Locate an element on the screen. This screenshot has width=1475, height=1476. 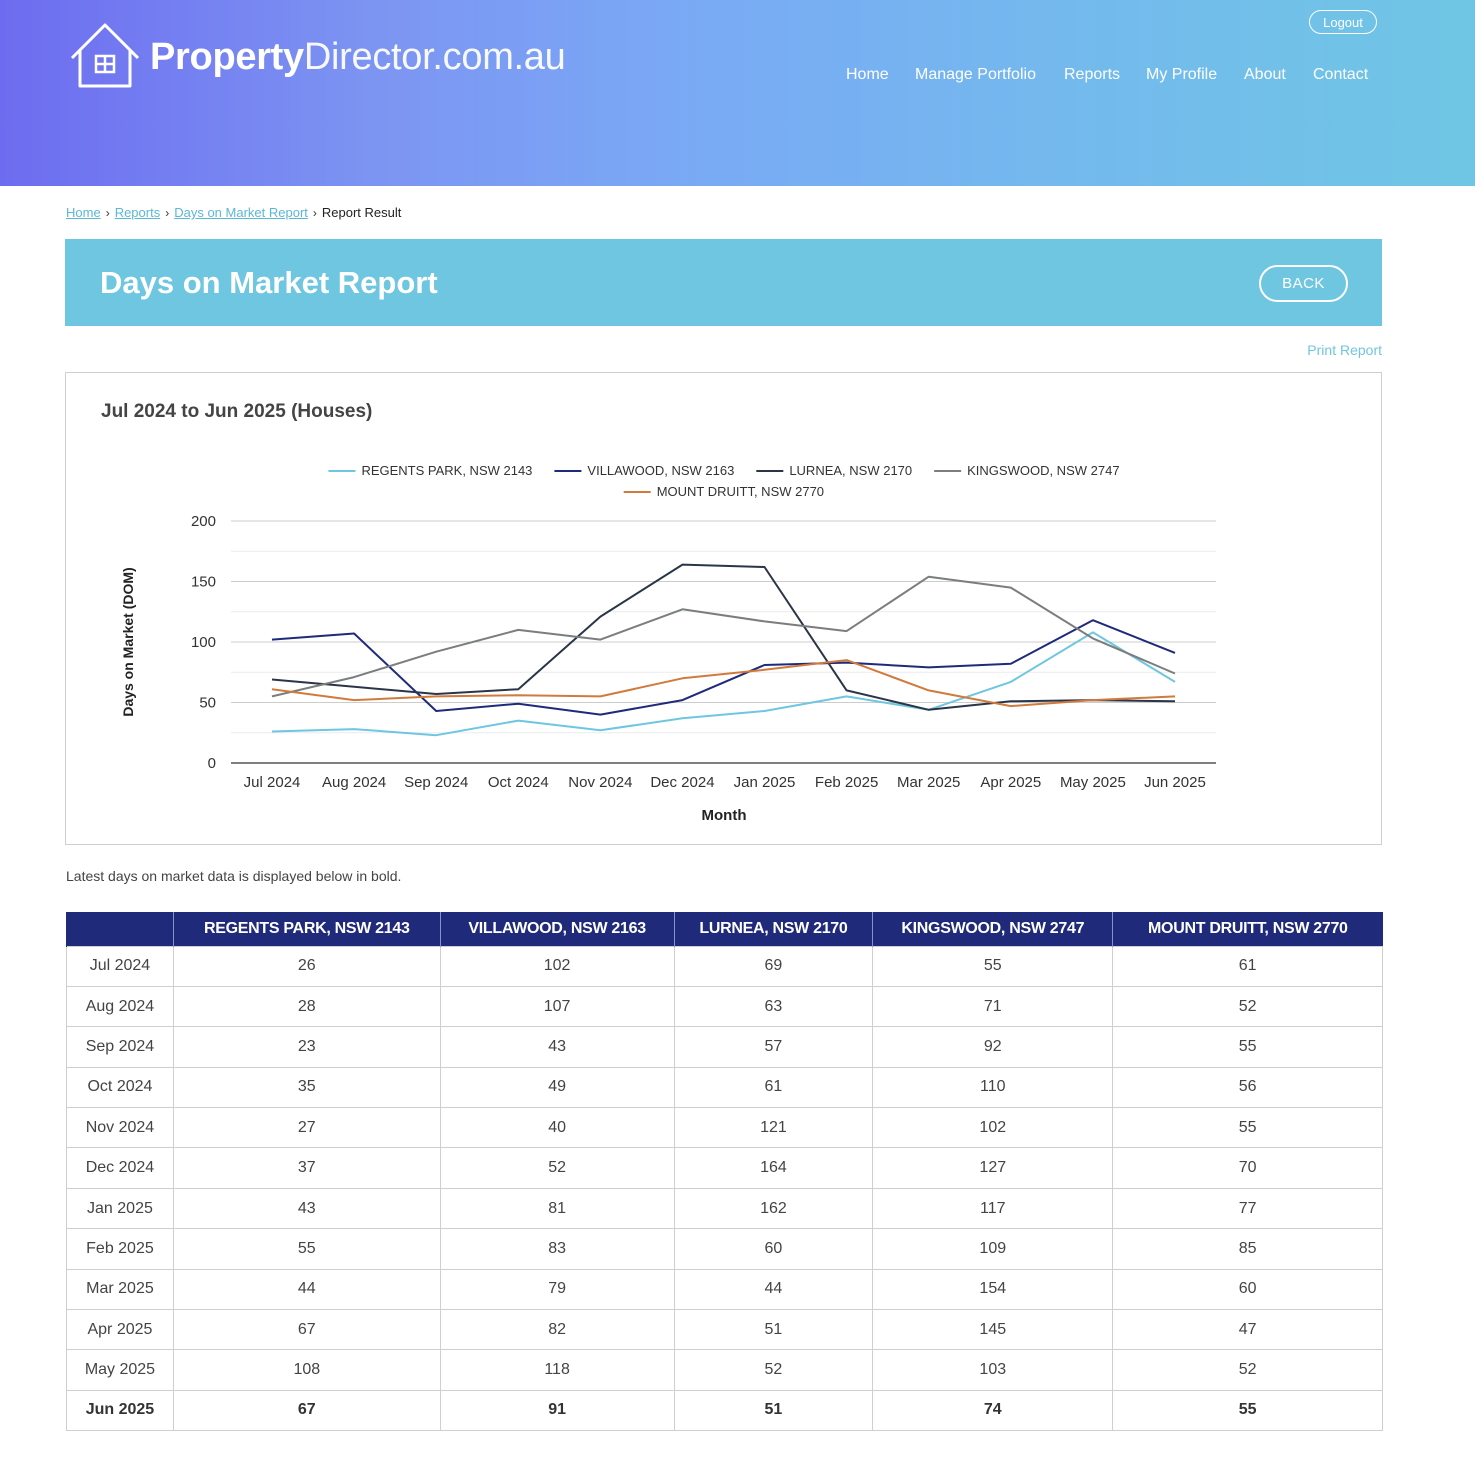
print-report-link: Print Report is located at coordinates (1344, 350).